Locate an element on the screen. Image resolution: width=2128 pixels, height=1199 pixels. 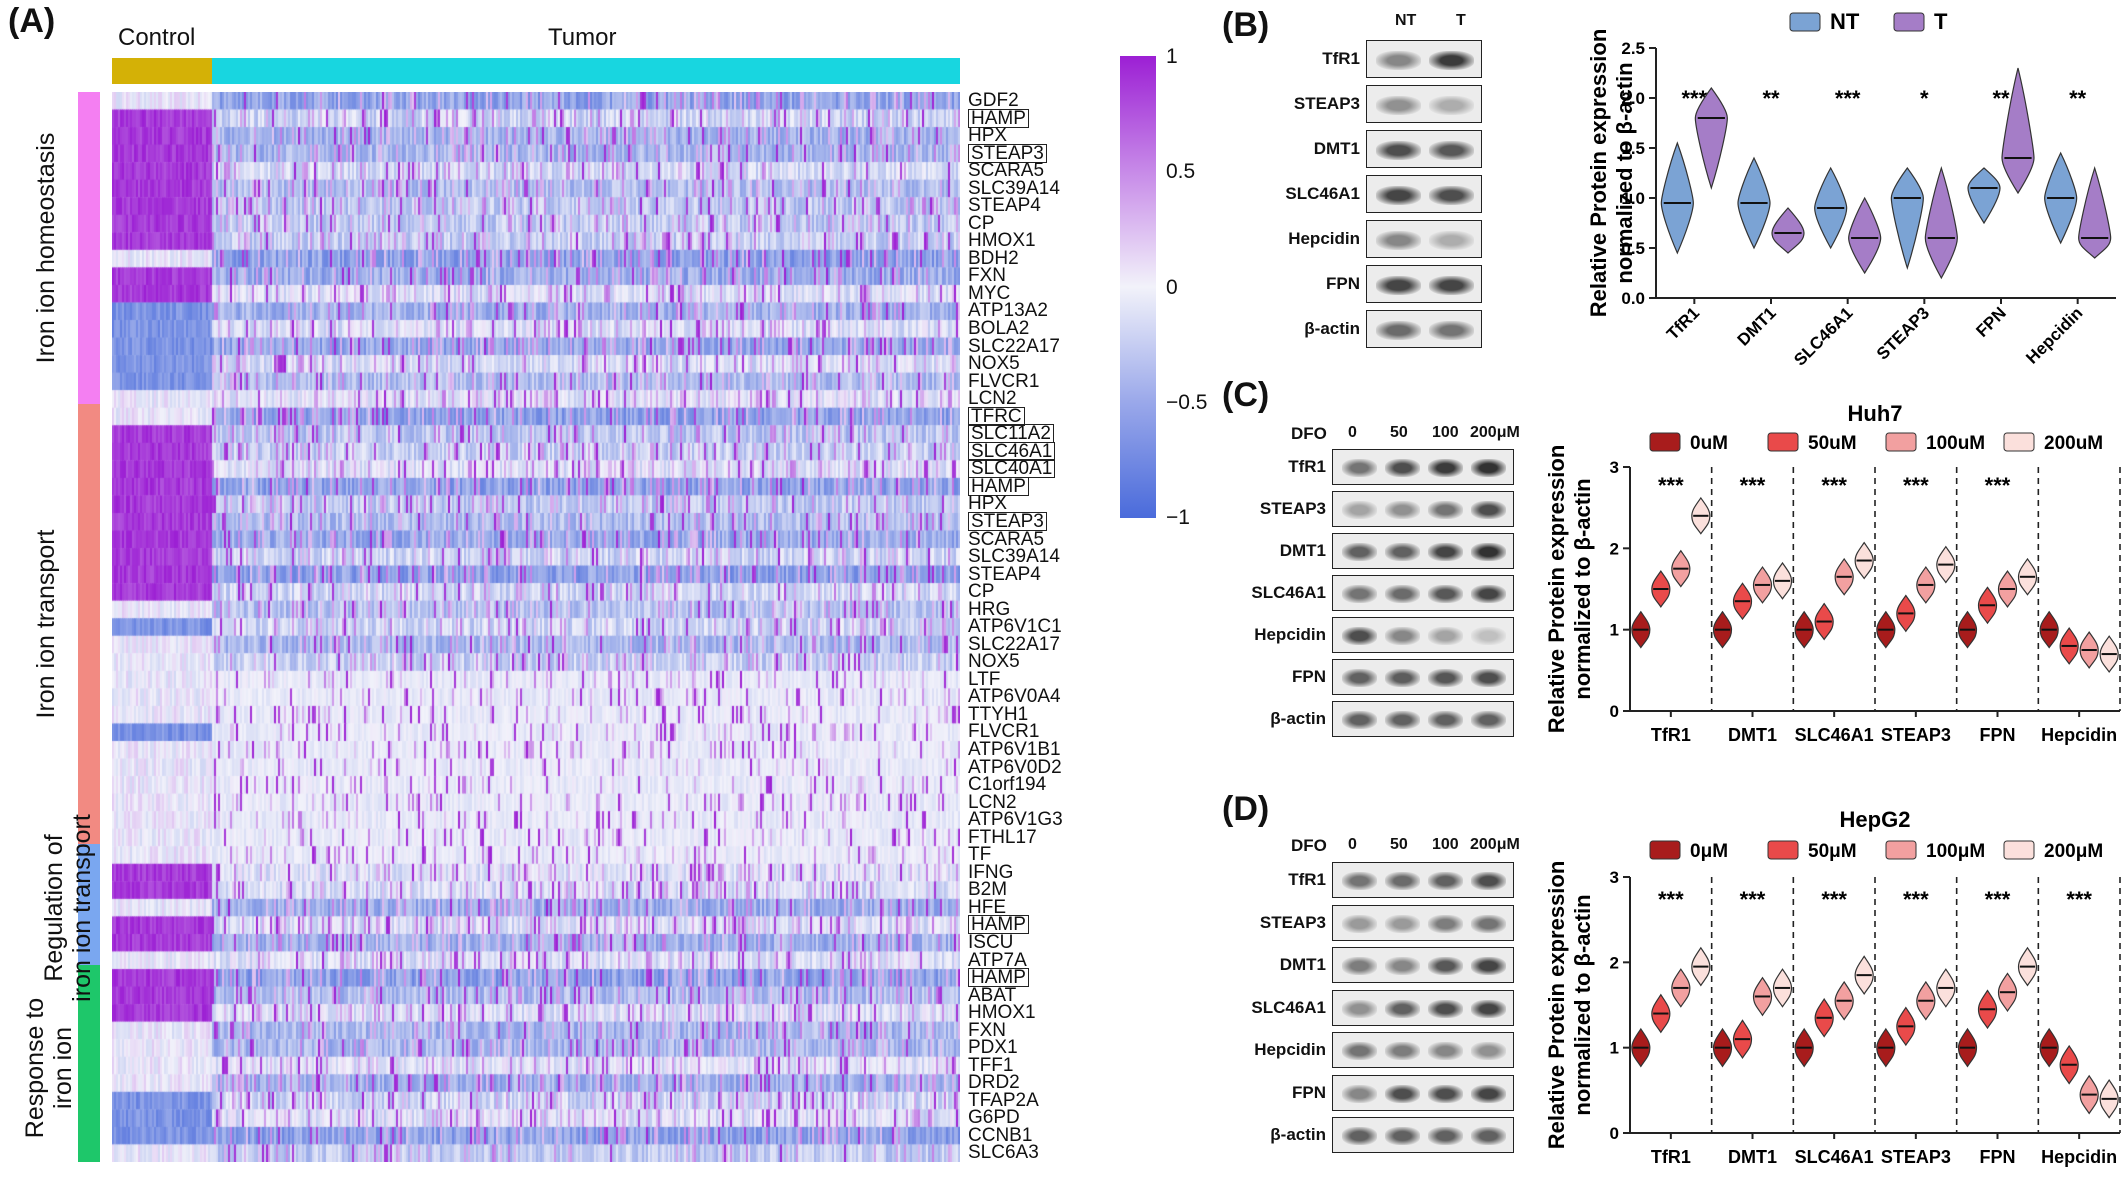
gene-label: HAMP is located at coordinates (998, 925).